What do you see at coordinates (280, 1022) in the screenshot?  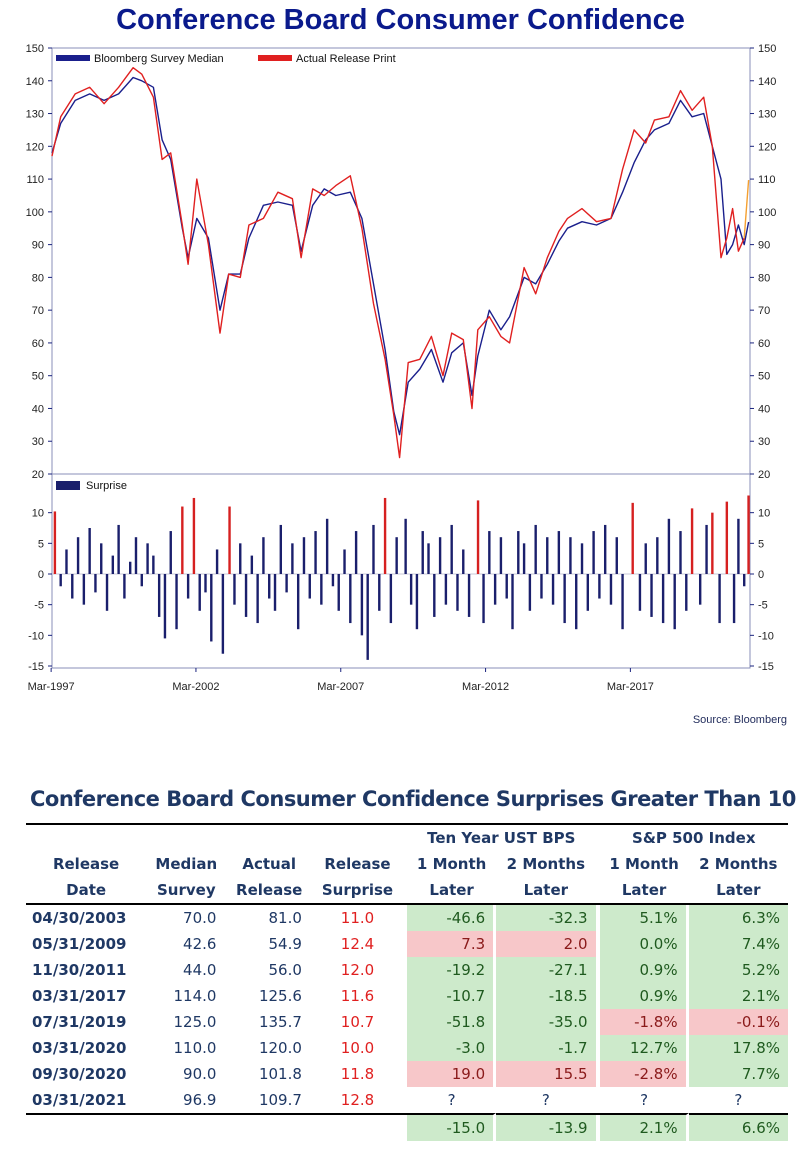 I see `cell-actual-release: 135.7` at bounding box center [280, 1022].